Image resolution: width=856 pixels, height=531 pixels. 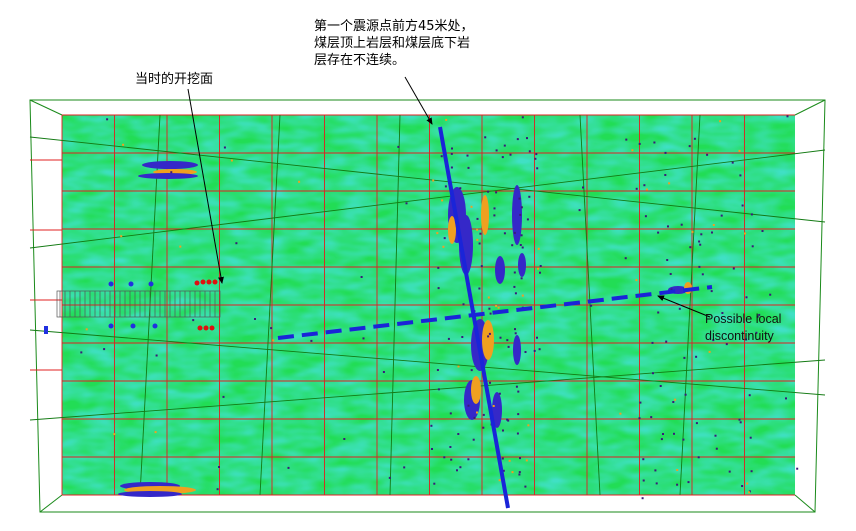 What do you see at coordinates (168, 170) in the screenshot?
I see `reflector-top-left` at bounding box center [168, 170].